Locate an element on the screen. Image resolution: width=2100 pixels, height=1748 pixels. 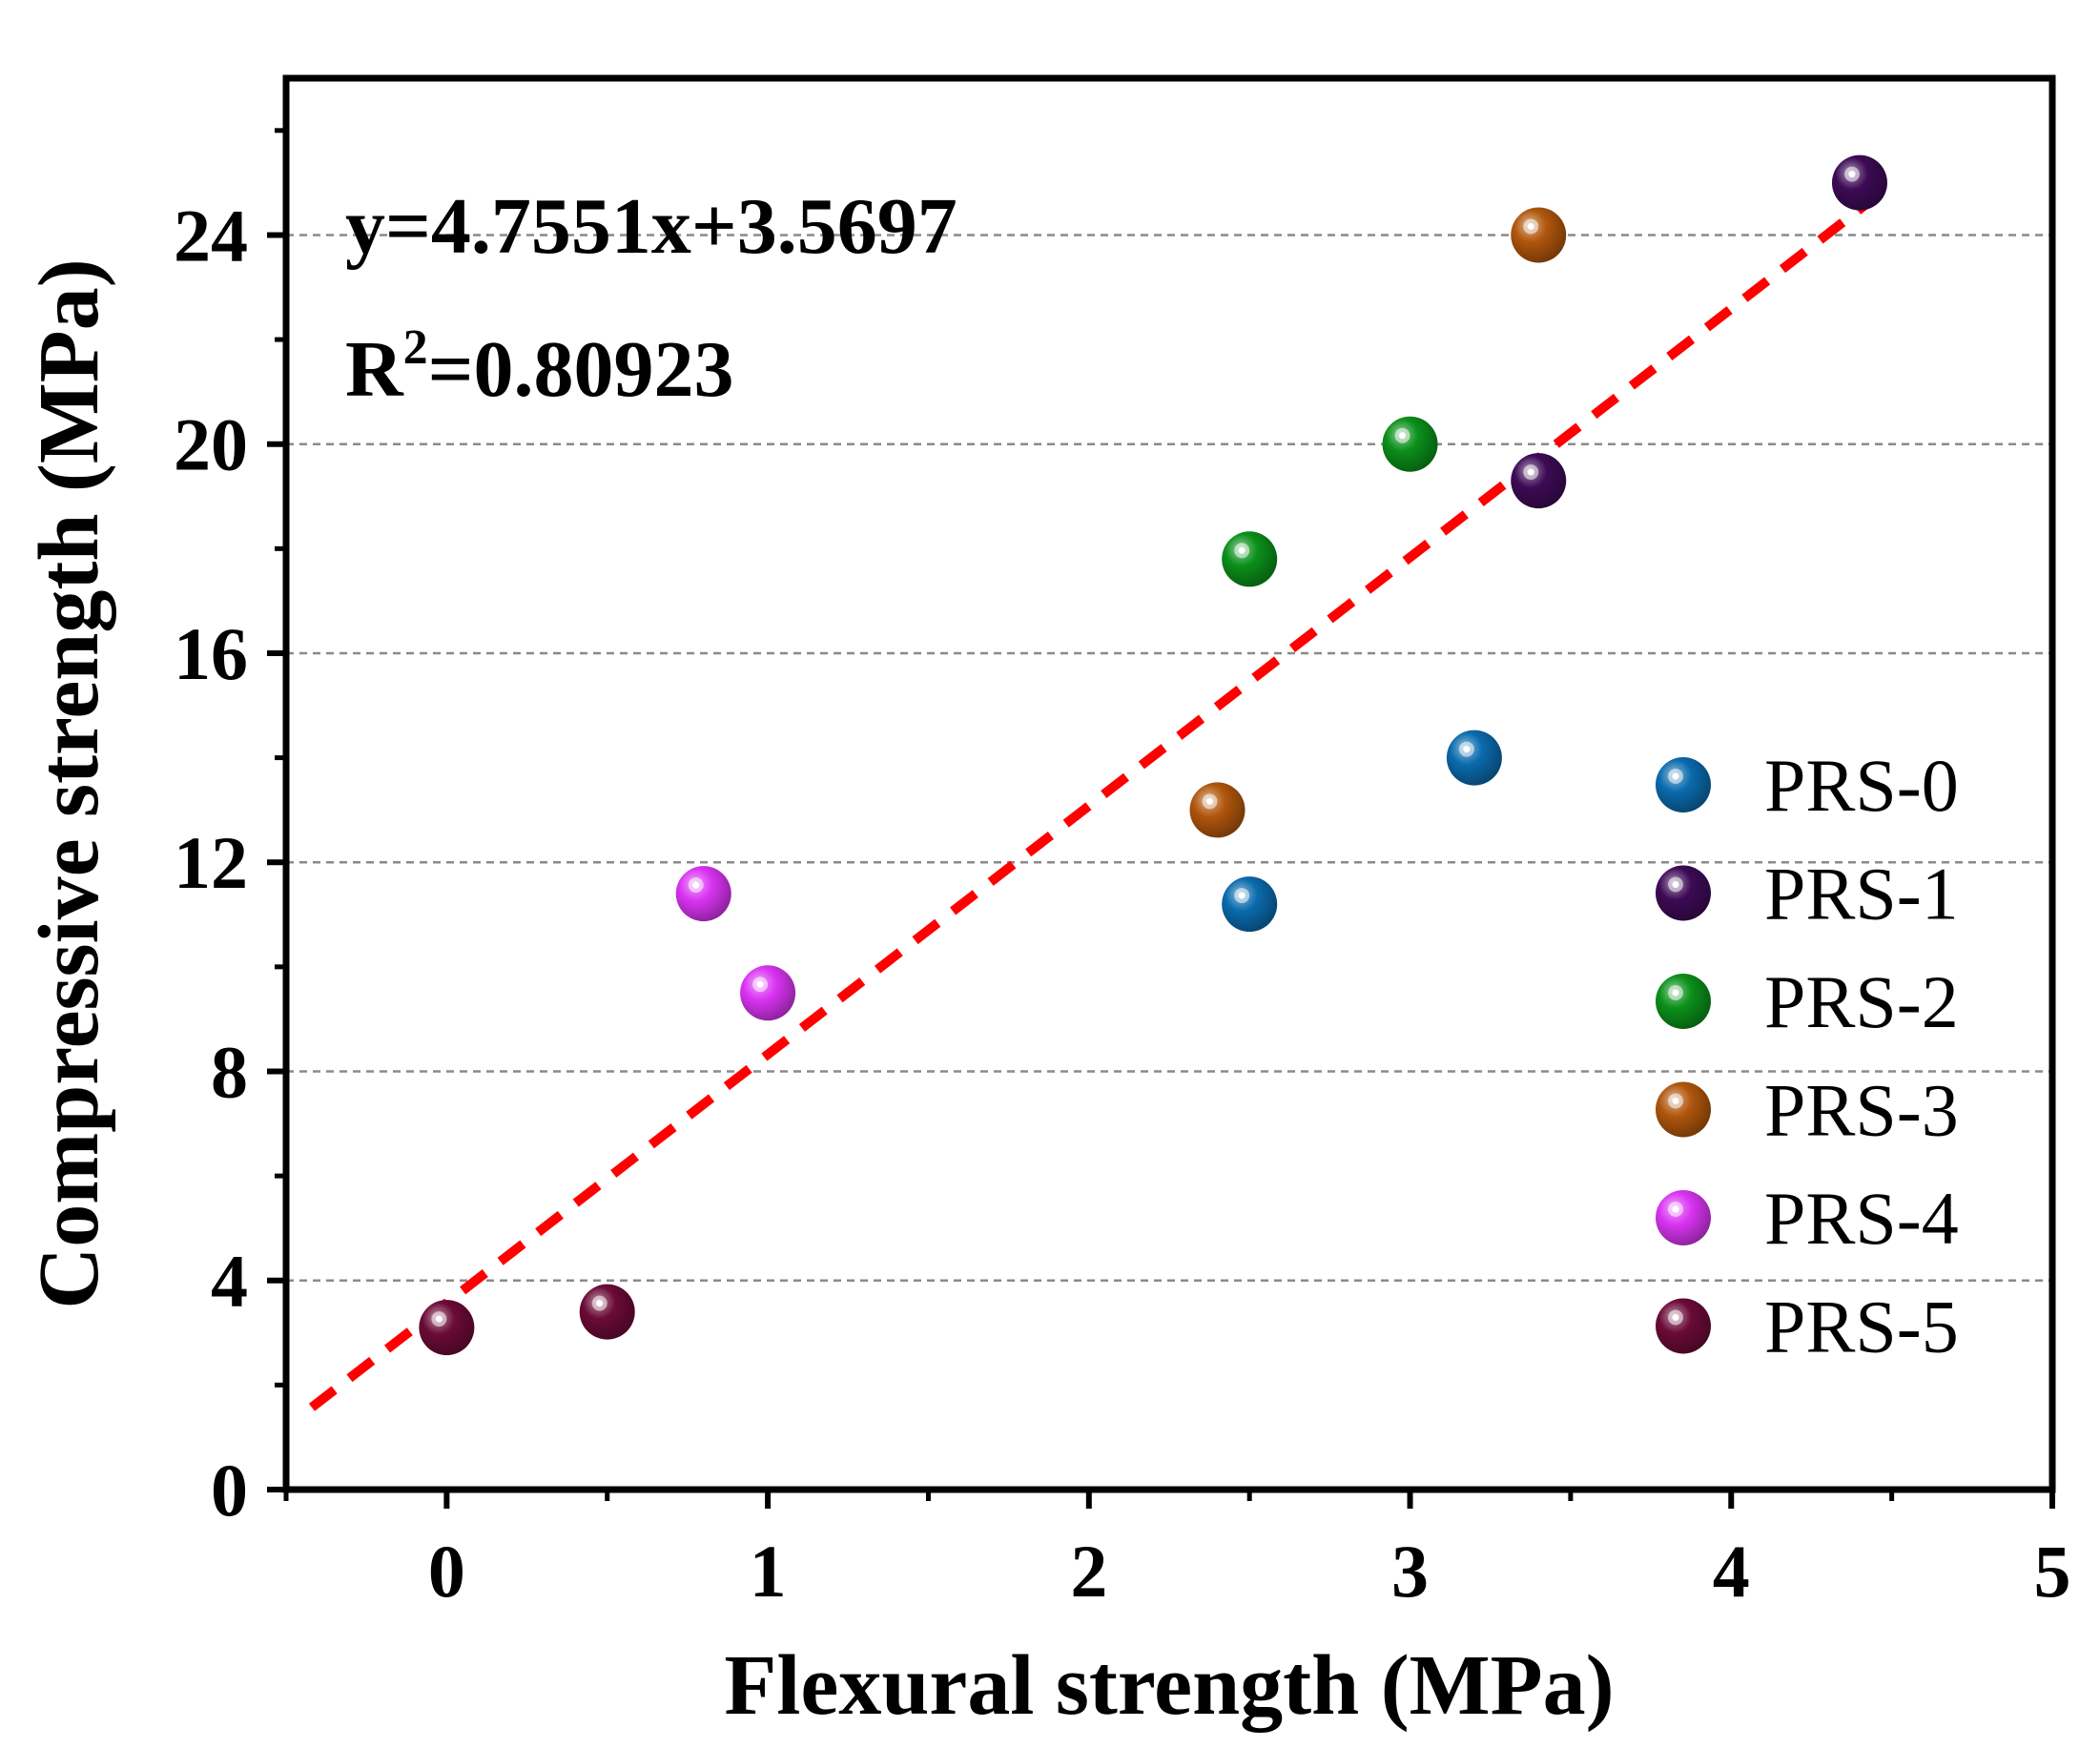
legend: PRS-0 PRS-1 PRS-2 PRS-3 PRS-4 PRS-5 is located at coordinates (1807, 1056).